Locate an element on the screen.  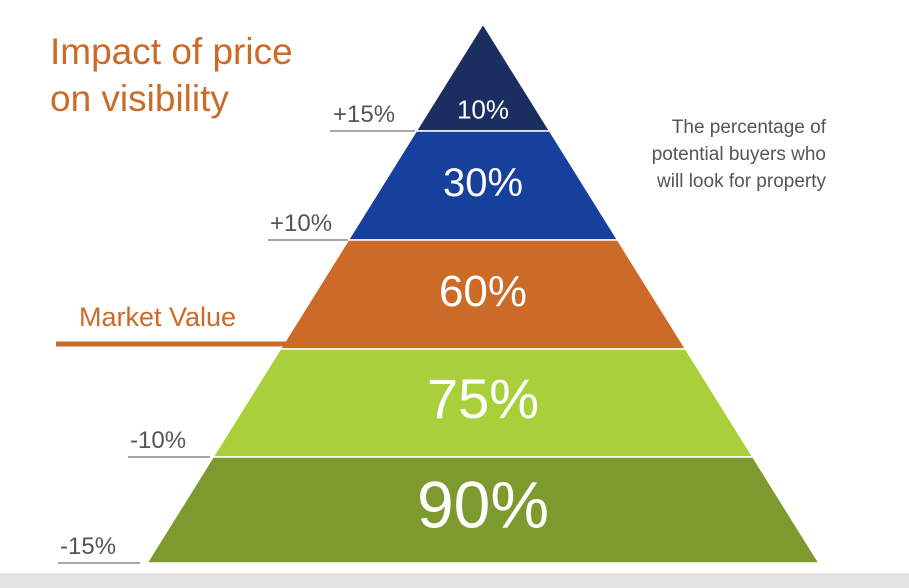
tier-75-label: 75% is located at coordinates (483, 398).